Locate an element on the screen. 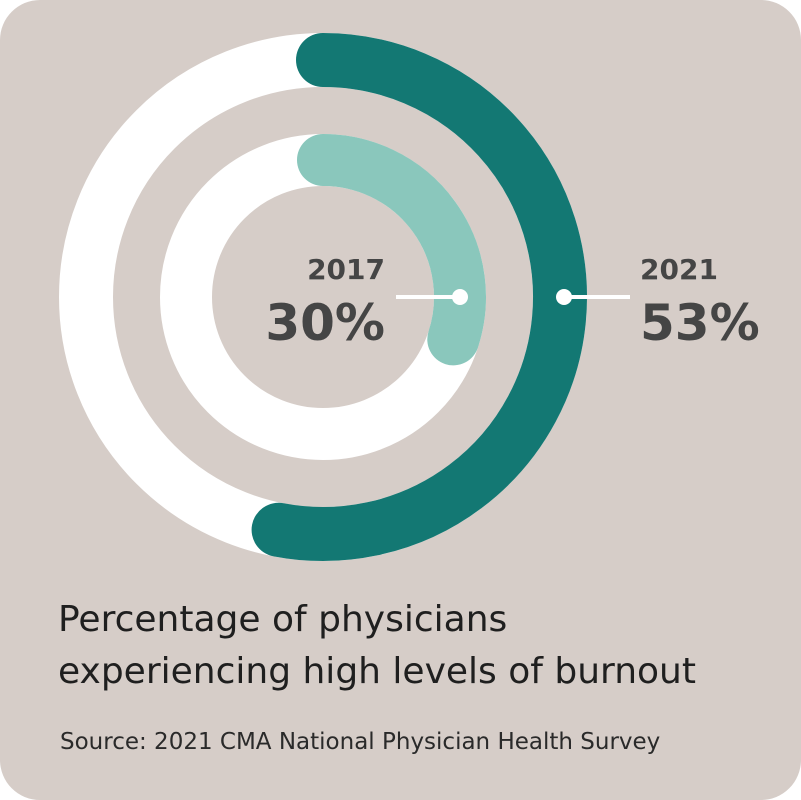 The height and width of the screenshot is (800, 801). value-label-2021: 53% is located at coordinates (700, 323).